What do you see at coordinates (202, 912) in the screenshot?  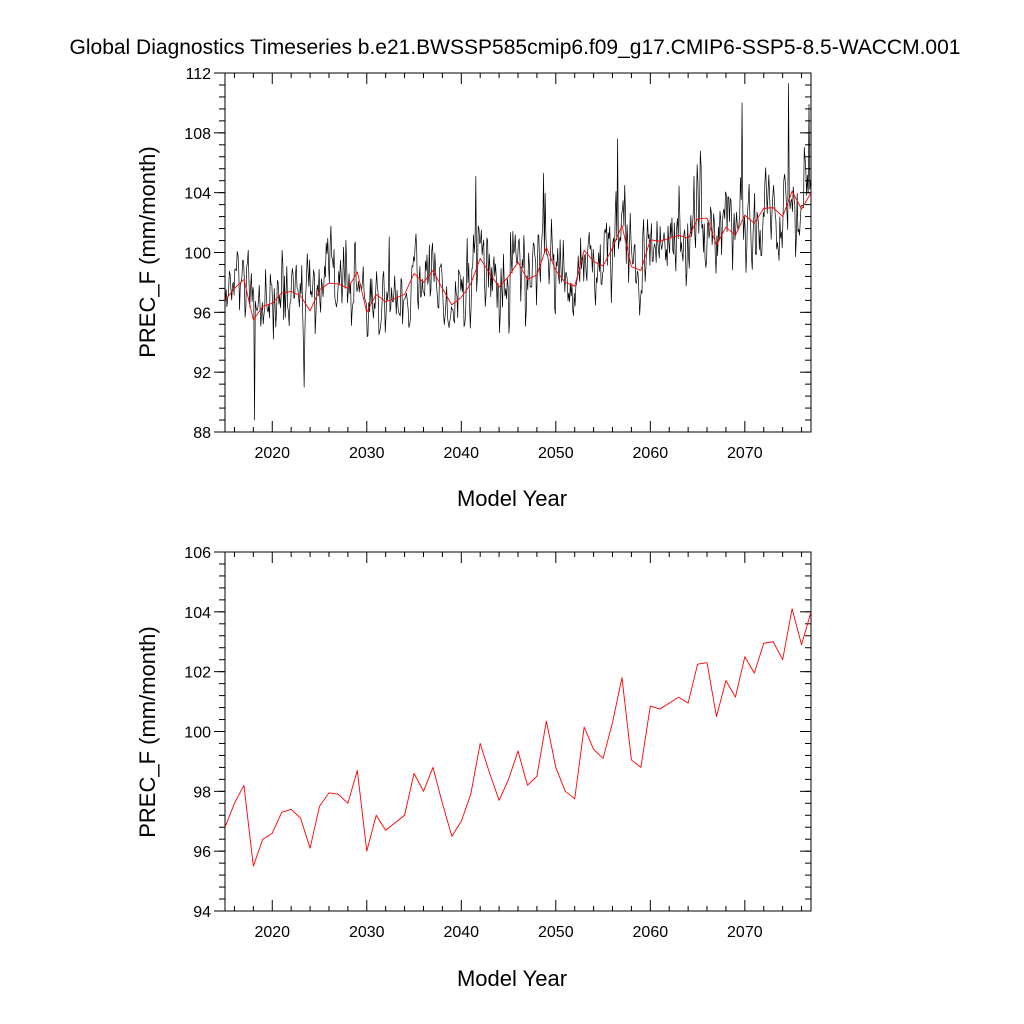 I see `y-tick-label: 94` at bounding box center [202, 912].